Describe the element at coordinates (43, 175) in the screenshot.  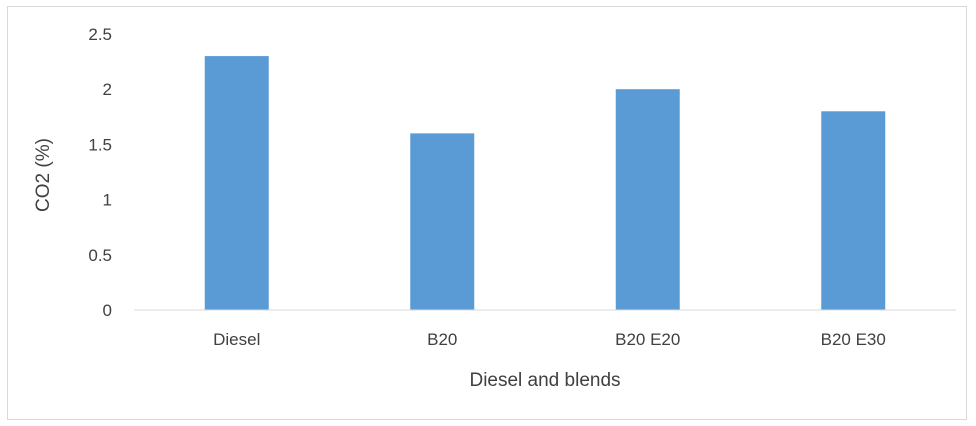
I see `y-axis-title: CO2 (%)` at that location.